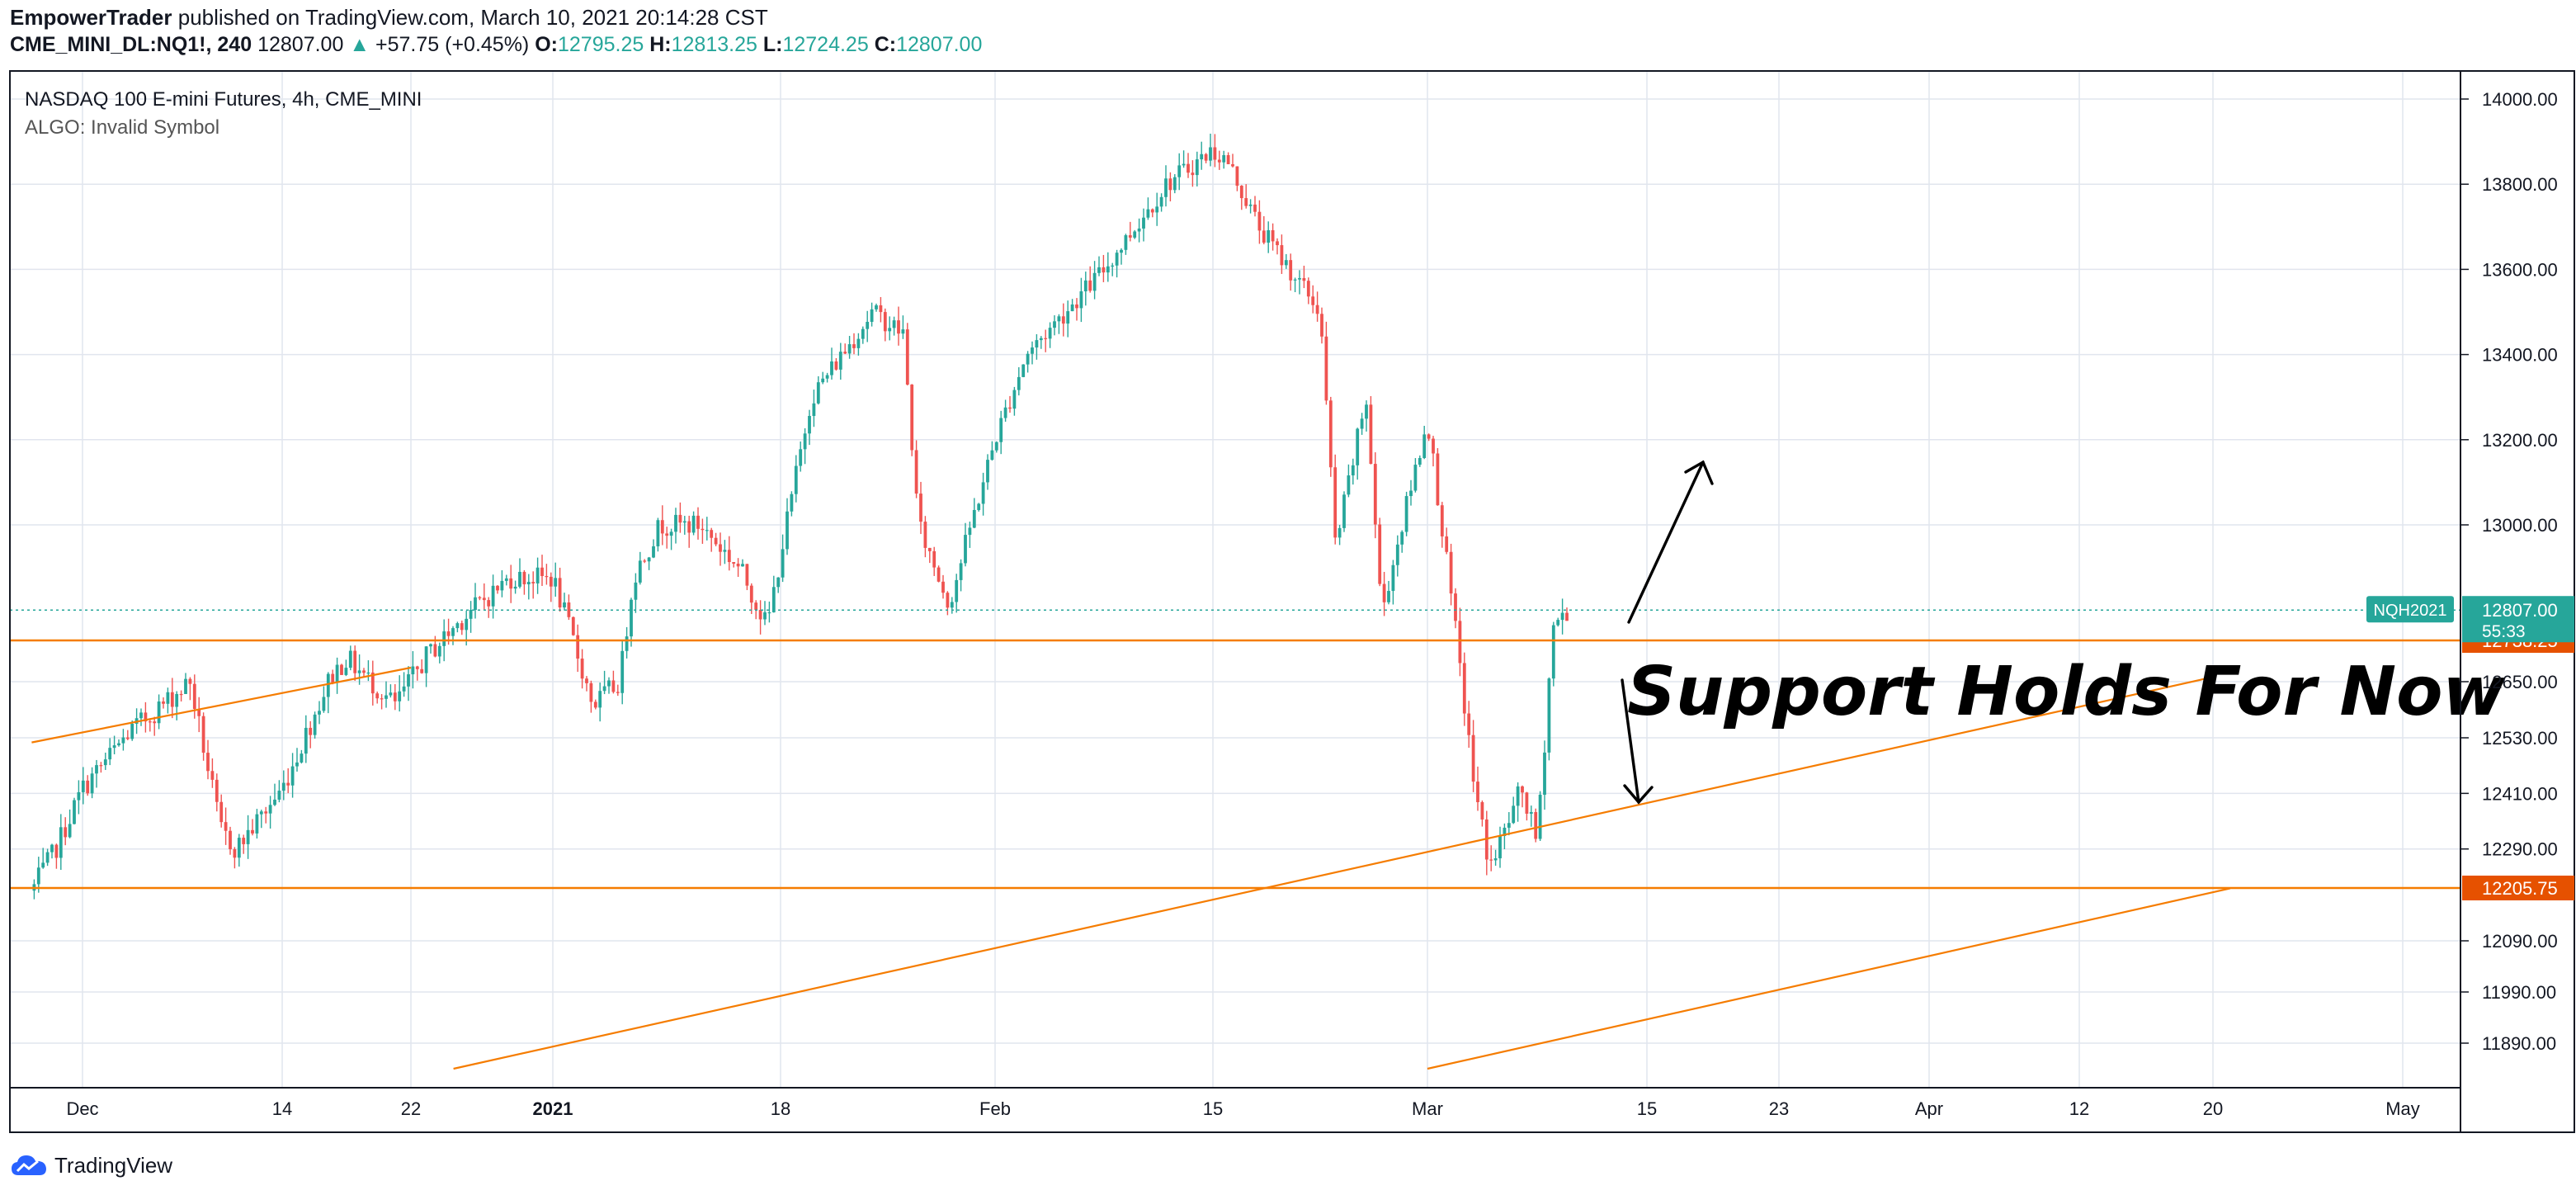 This screenshot has width=2576, height=1195. I want to click on time-tick-label: Feb, so click(995, 1108).